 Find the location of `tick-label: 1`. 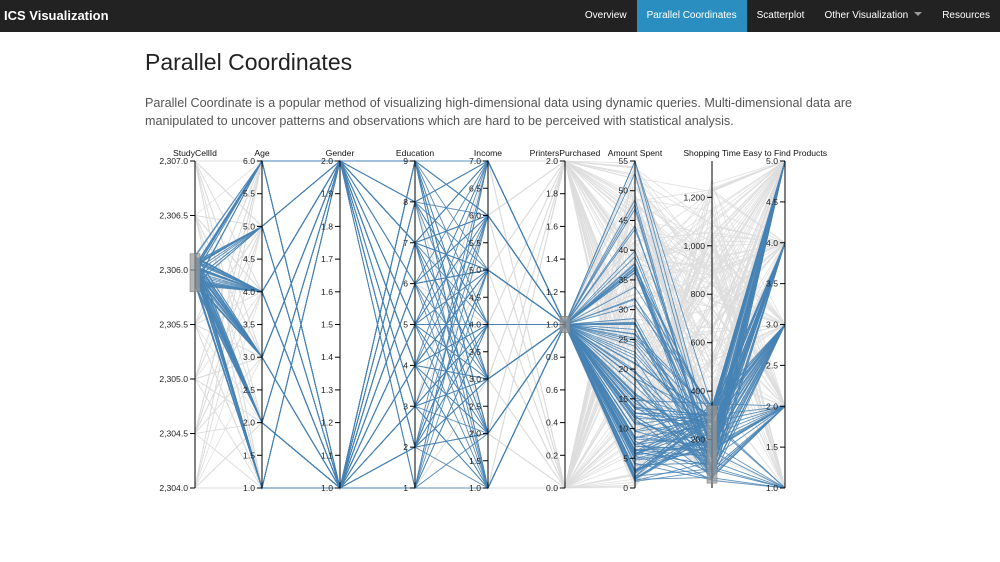

tick-label: 1 is located at coordinates (405, 488).